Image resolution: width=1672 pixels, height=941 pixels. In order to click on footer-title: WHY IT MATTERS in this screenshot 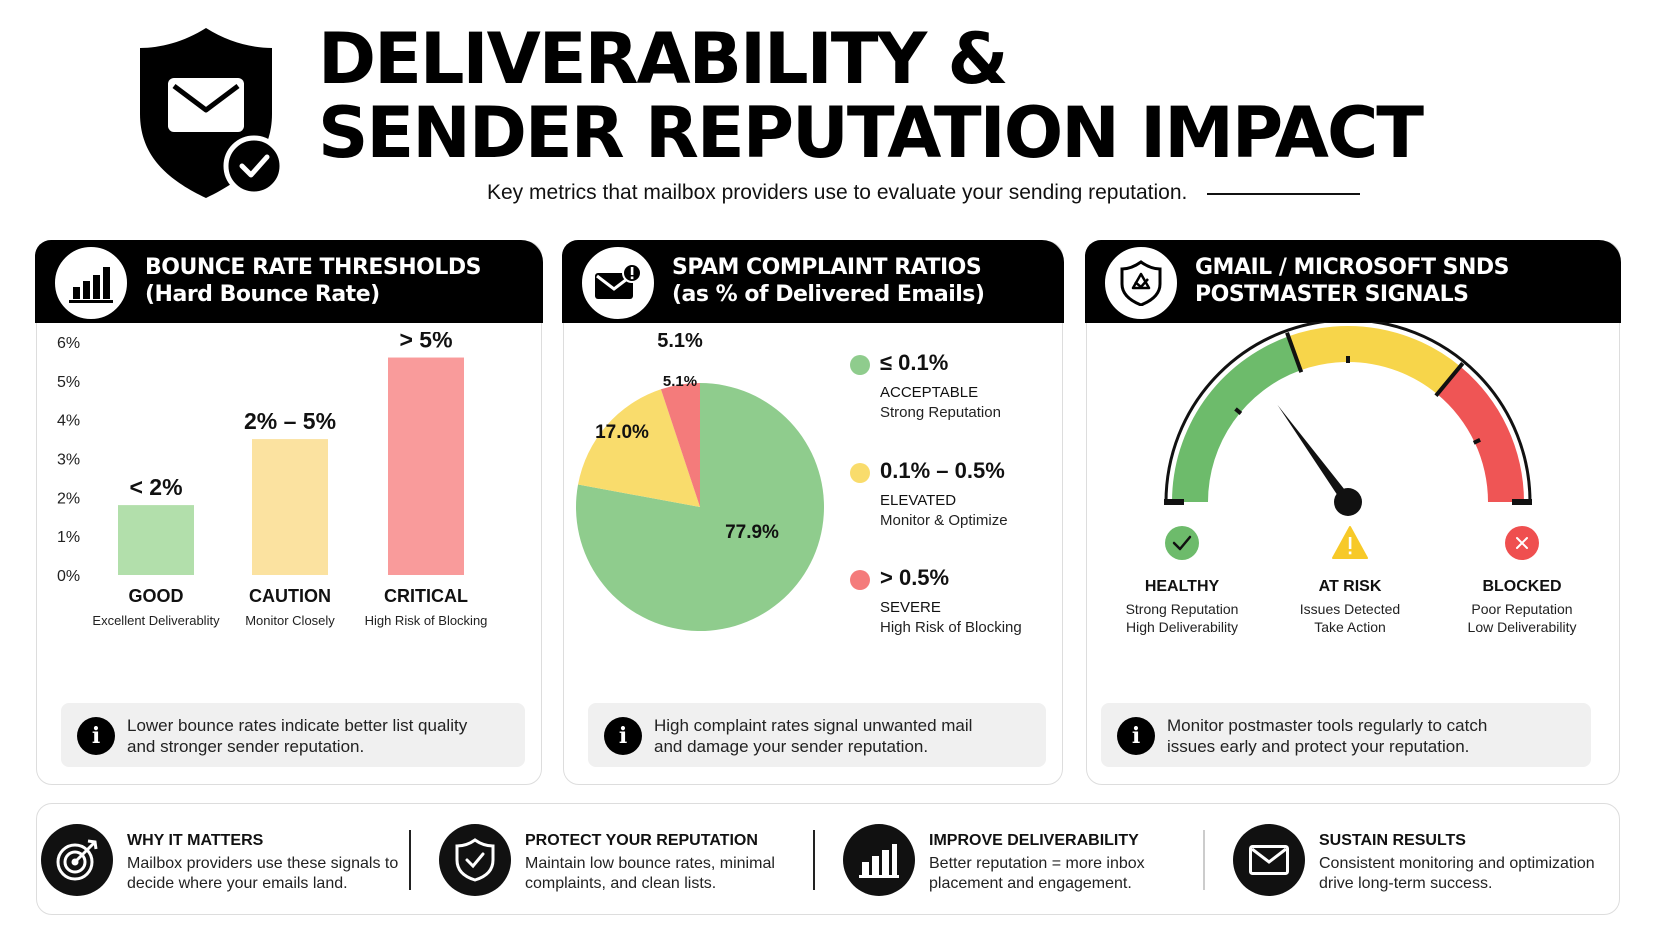, I will do `click(195, 840)`.